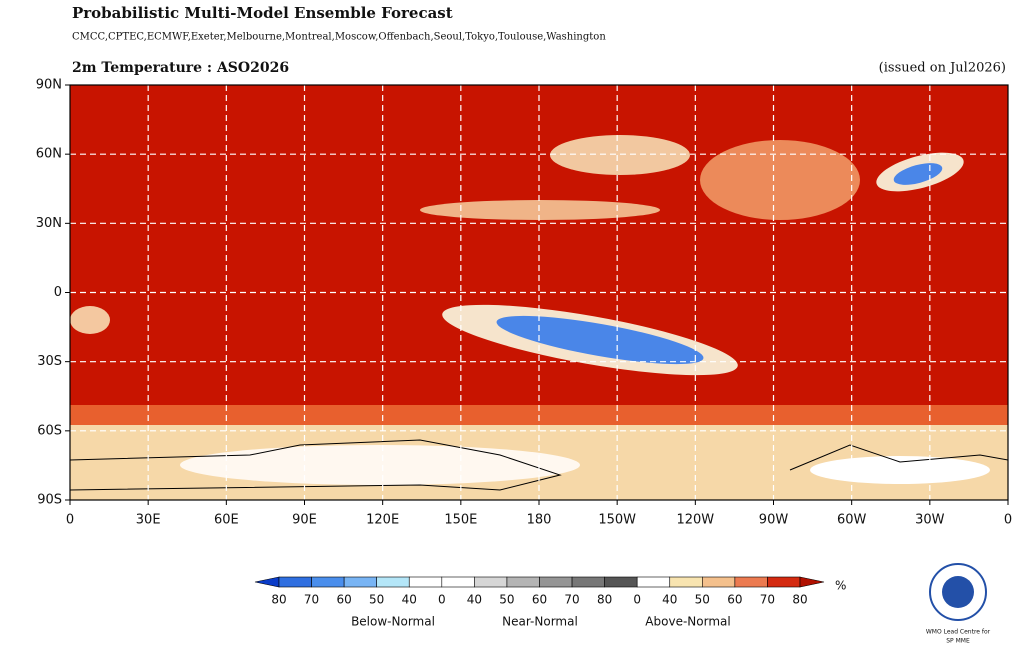 Image resolution: width=1024 pixels, height=652 pixels. What do you see at coordinates (958, 641) in the screenshot?
I see `logo-text: SP MME` at bounding box center [958, 641].